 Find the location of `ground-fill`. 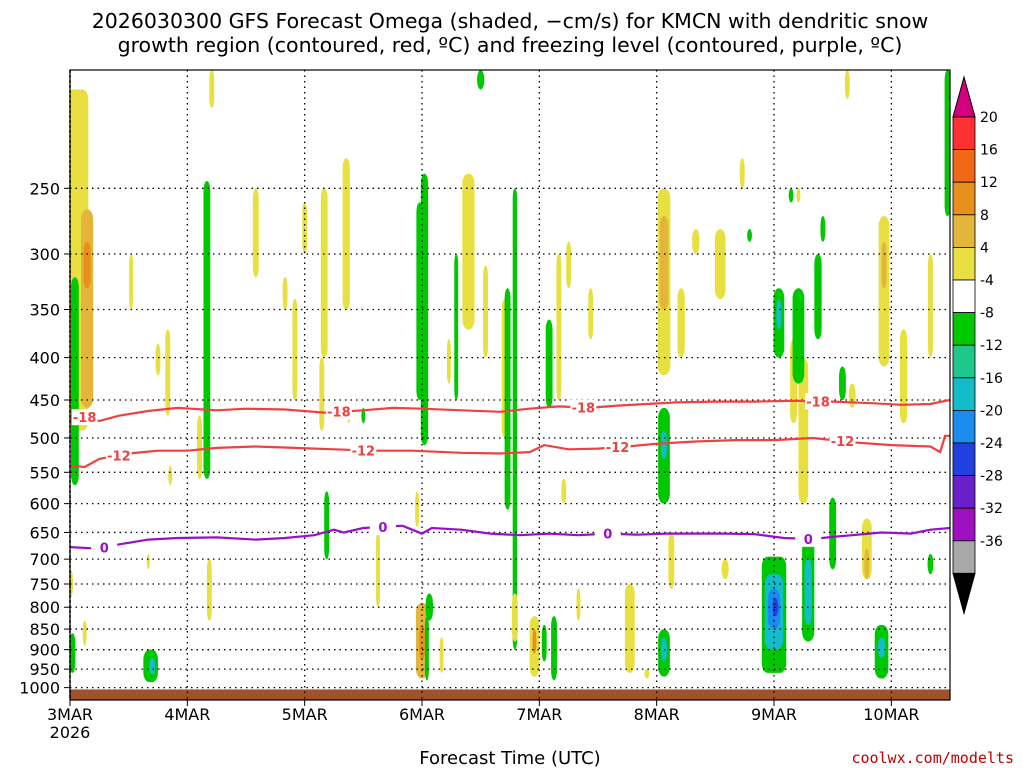

ground-fill is located at coordinates (510, 694).